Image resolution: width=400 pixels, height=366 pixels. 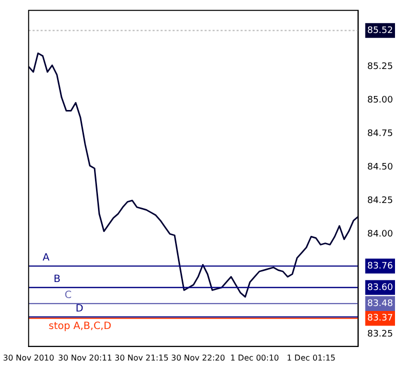 I want to click on y-tick-label: 83.37, so click(x=380, y=319).